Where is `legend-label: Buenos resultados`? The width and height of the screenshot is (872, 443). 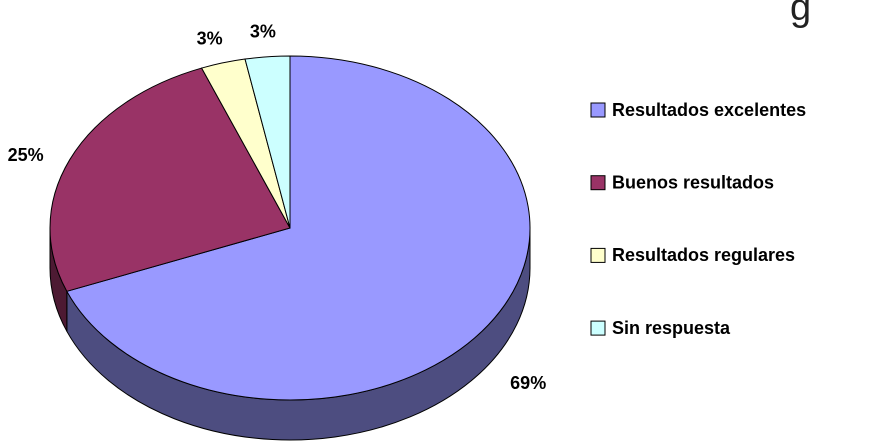
legend-label: Buenos resultados is located at coordinates (693, 182).